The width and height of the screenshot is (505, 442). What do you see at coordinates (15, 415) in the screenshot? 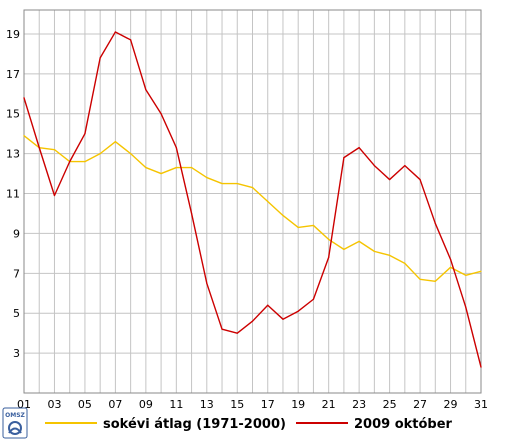
I see `logo-text: OMSZ` at bounding box center [15, 415].